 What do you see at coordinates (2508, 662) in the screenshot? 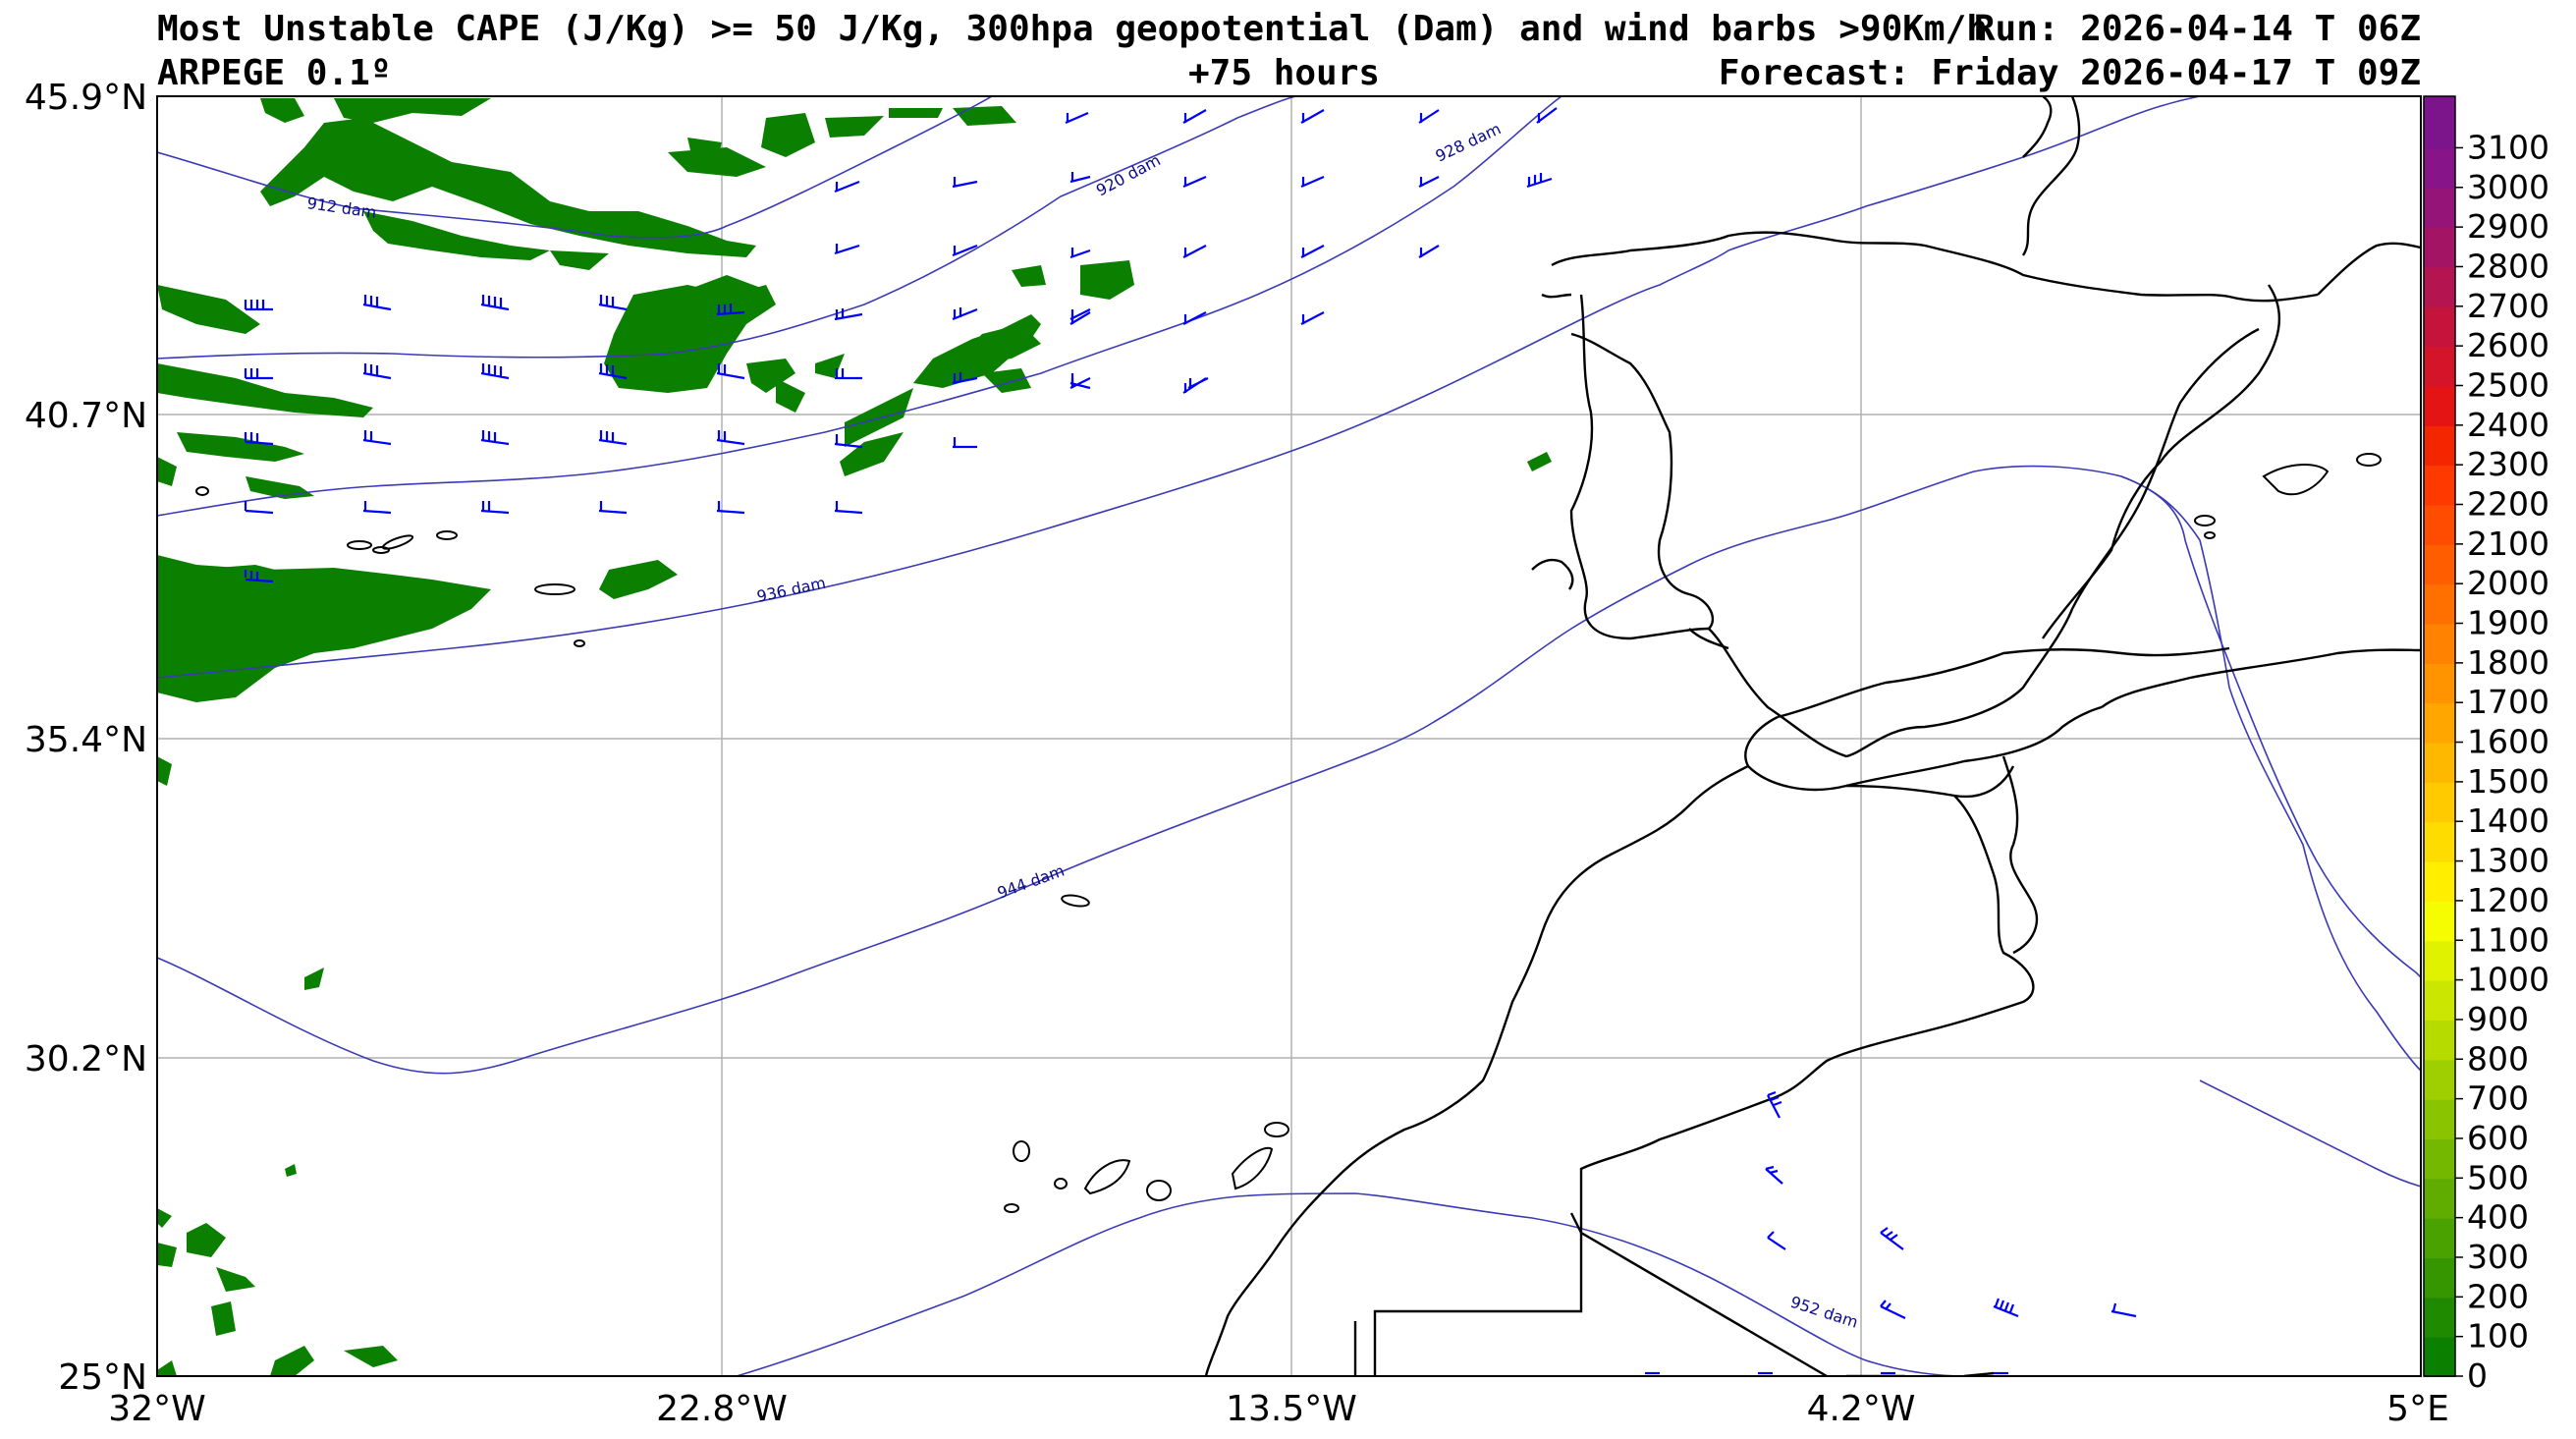
I see `colorbar-tick-label: 1800` at bounding box center [2508, 662].